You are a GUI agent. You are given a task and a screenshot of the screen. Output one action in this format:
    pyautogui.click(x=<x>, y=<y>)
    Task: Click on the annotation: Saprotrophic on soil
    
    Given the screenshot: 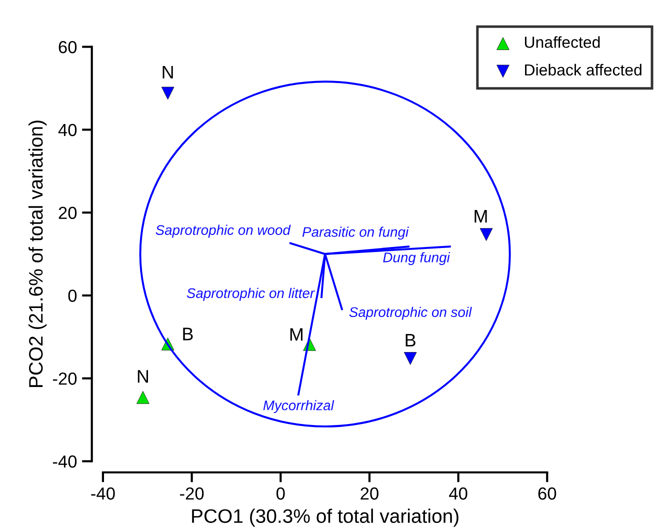 What is the action you would take?
    pyautogui.click(x=410, y=313)
    